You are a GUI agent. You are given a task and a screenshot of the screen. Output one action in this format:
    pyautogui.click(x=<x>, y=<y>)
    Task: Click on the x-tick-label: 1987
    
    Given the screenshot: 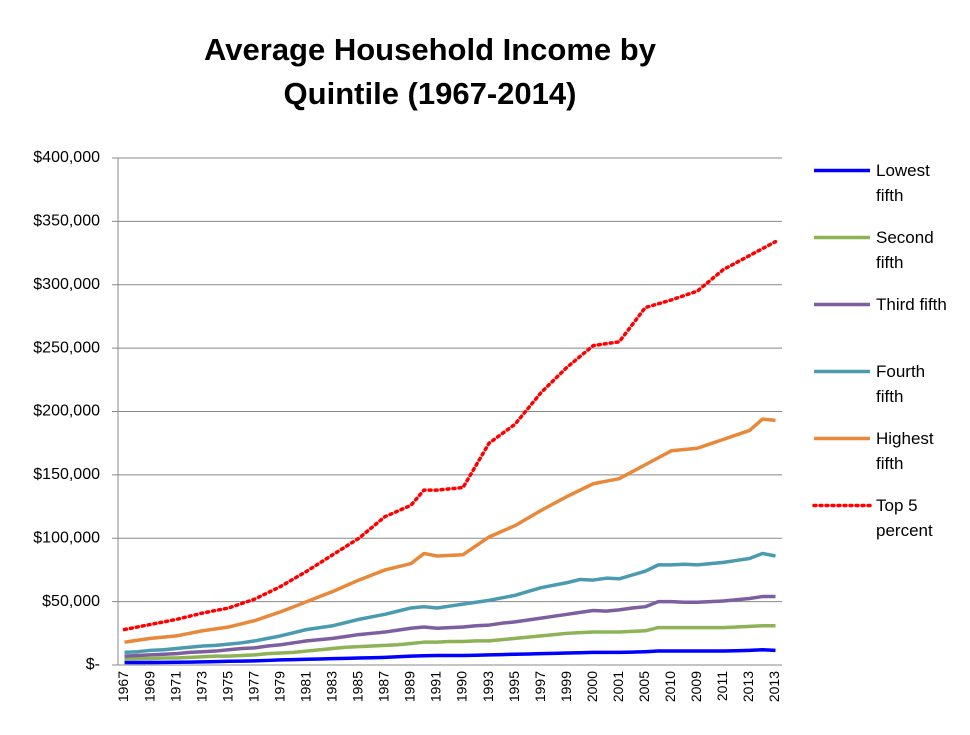 What is the action you would take?
    pyautogui.click(x=384, y=686)
    